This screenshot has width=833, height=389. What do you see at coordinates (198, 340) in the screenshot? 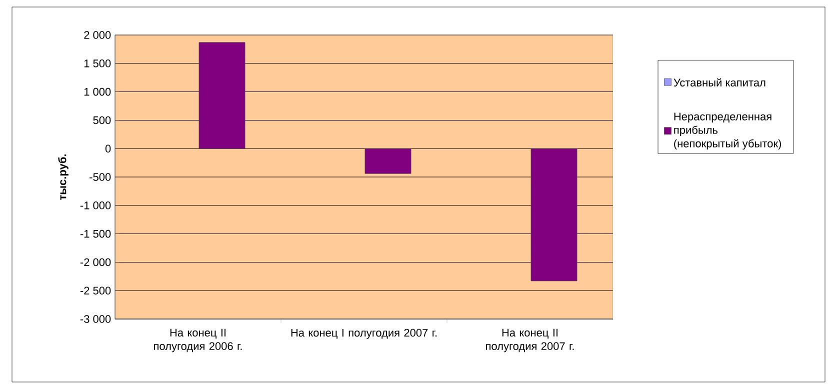
I see `x-tick-label: На конец II полугодия 2006 г.` at bounding box center [198, 340].